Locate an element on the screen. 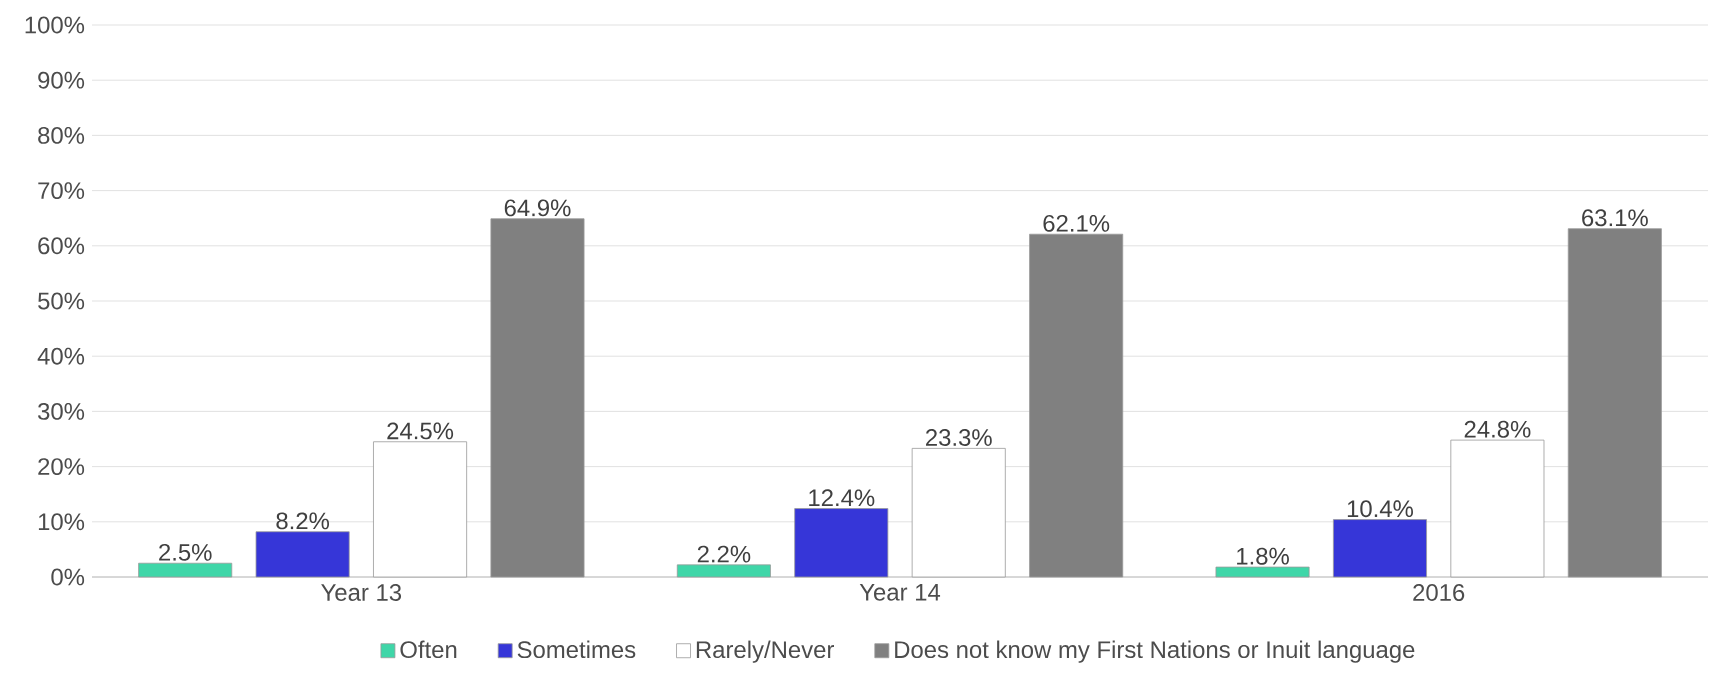 The image size is (1712, 693). data-label: 62.1% is located at coordinates (1076, 223).